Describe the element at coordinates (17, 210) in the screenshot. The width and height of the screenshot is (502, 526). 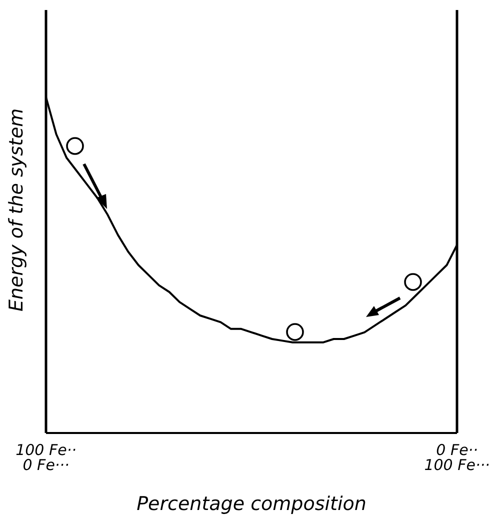
I see `y-axis-title: Energy of the system` at that location.